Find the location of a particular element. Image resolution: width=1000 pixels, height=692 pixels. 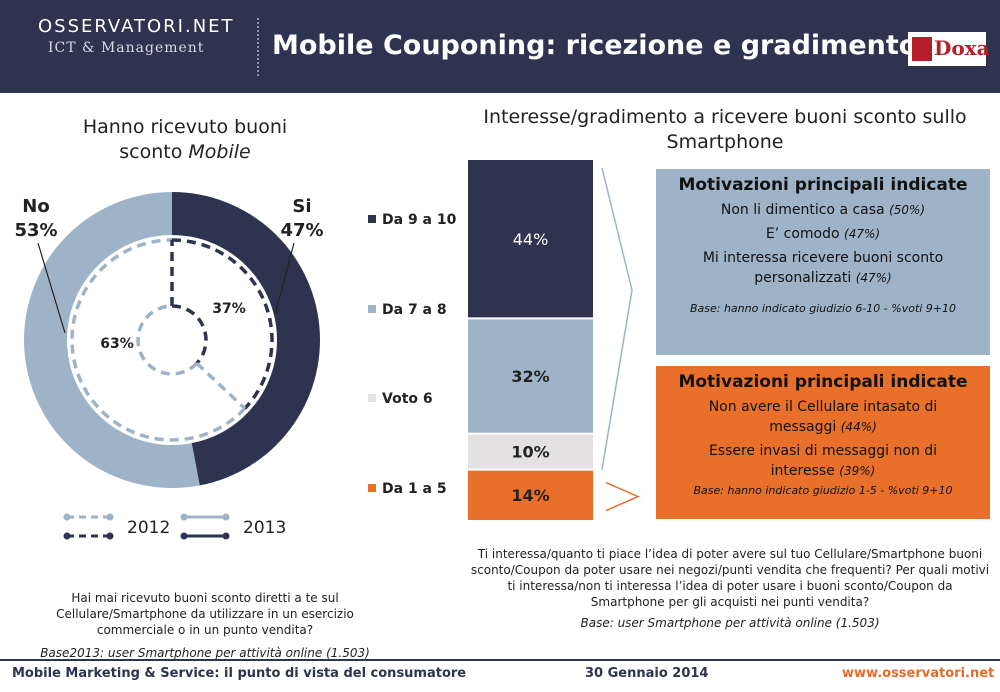

left-chart-title-italic: Mobile is located at coordinates (219, 152).